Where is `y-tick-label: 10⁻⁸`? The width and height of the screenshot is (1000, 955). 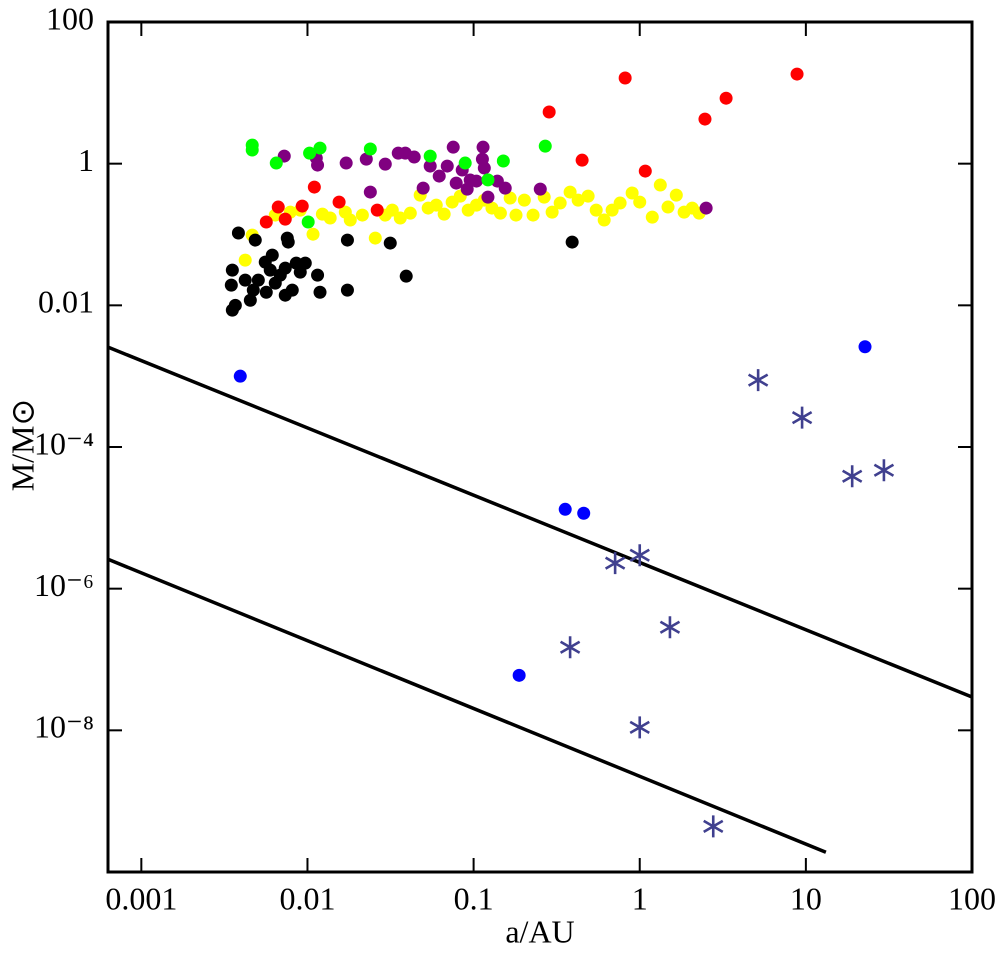 y-tick-label: 10⁻⁸ is located at coordinates (64, 727).